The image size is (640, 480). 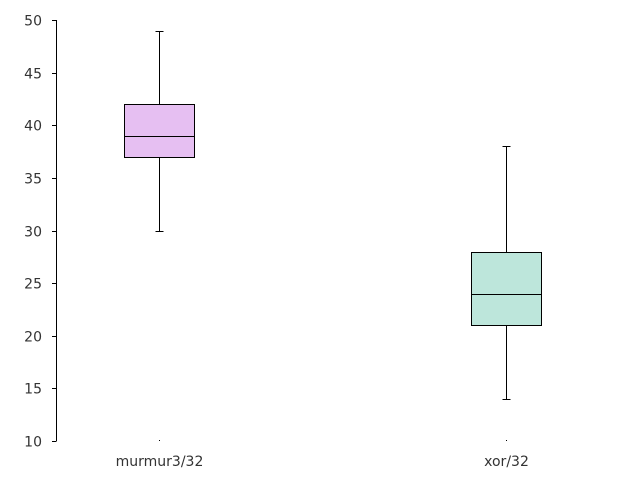 I want to click on y-tick-label: 30, so click(x=33, y=233).